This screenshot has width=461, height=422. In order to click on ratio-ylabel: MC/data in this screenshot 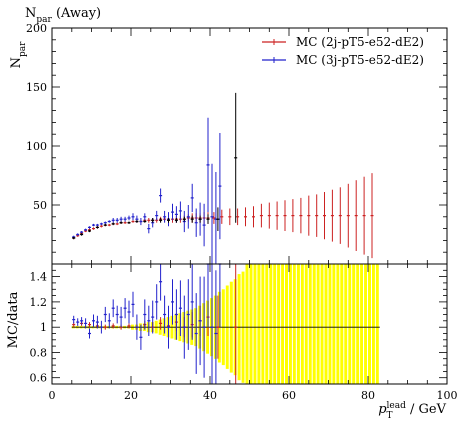, I will do `click(13, 319)`.